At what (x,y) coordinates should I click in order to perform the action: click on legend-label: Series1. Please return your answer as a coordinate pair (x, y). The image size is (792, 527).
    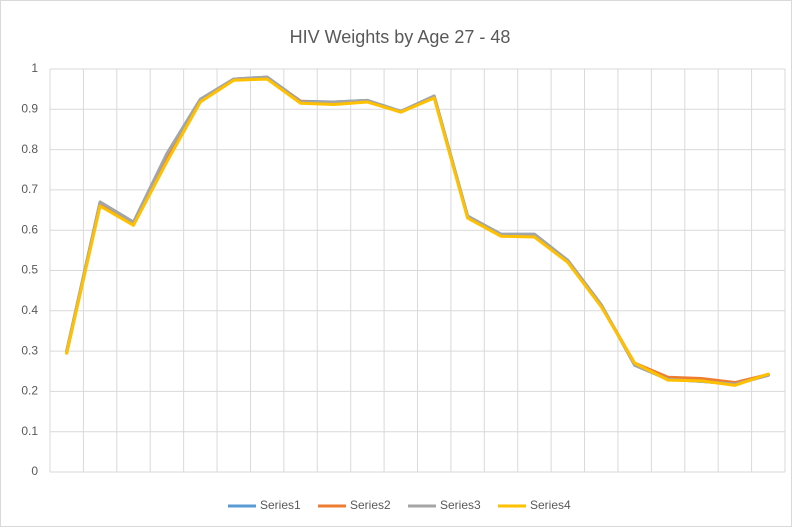
    Looking at the image, I should click on (280, 505).